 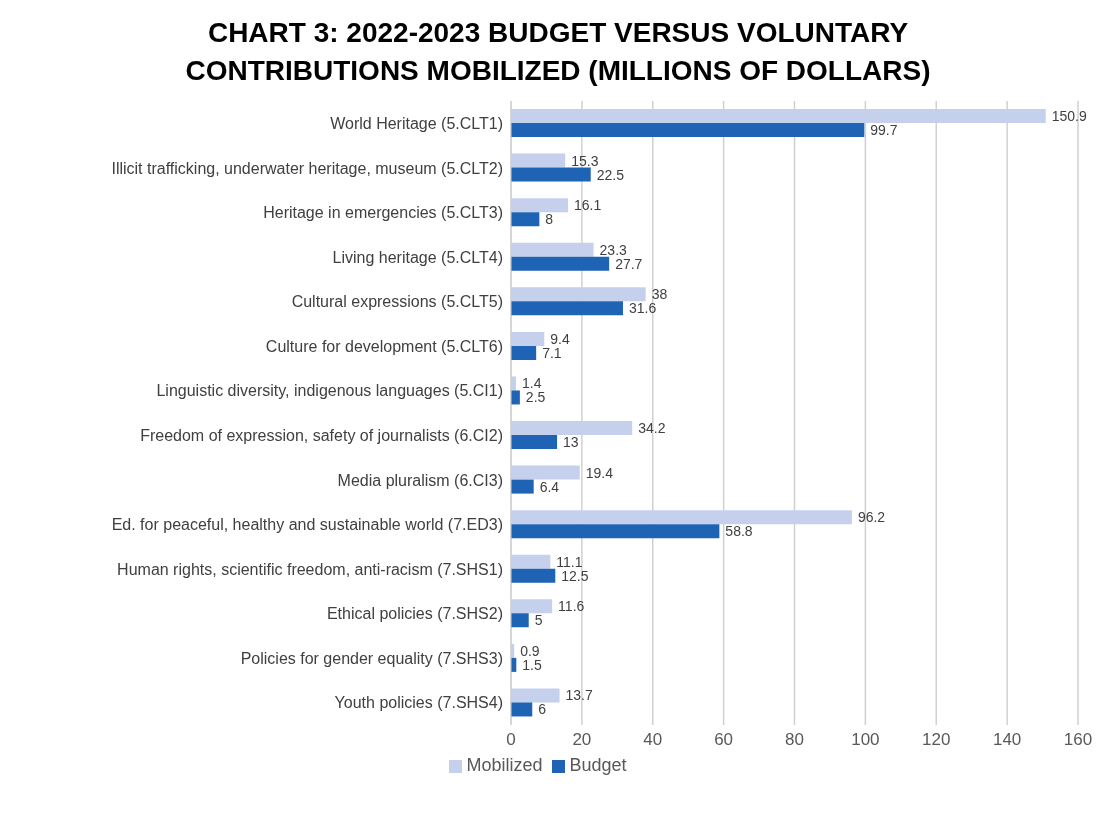 What do you see at coordinates (794, 740) in the screenshot?
I see `x-tick-label: 80` at bounding box center [794, 740].